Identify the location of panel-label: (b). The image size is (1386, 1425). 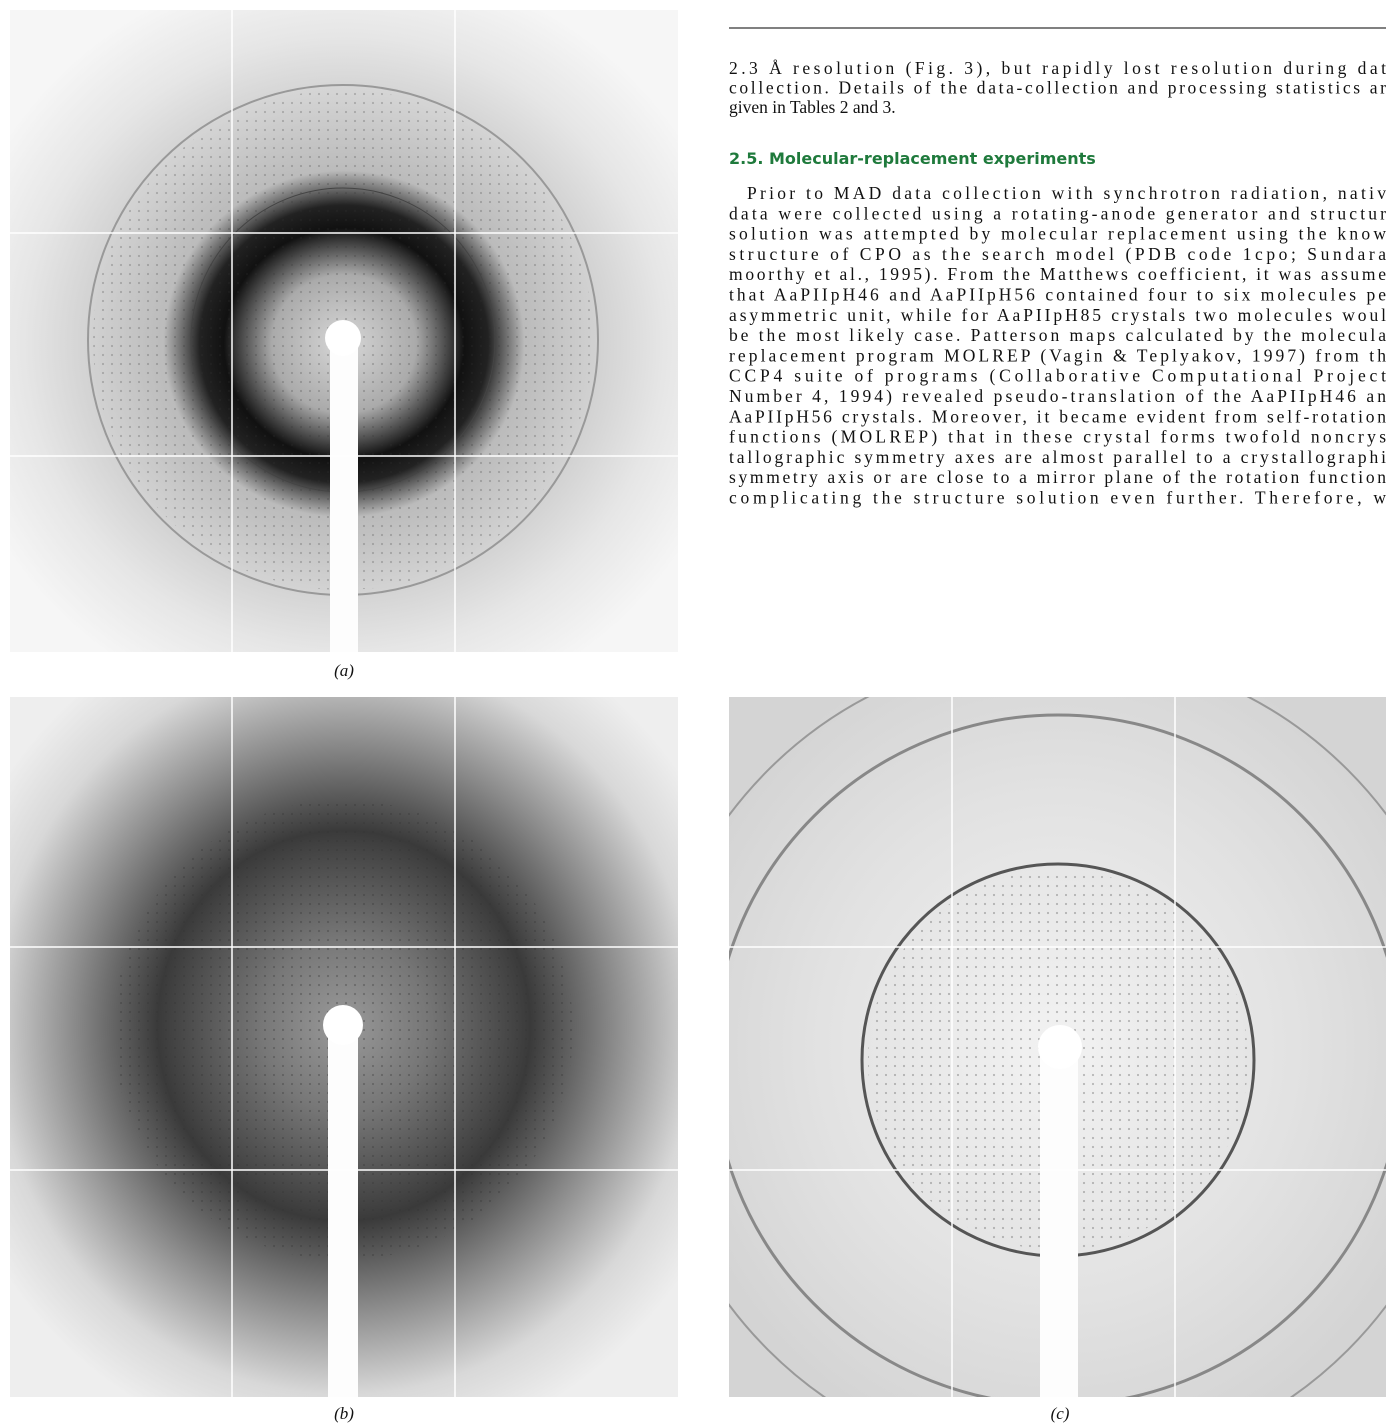
(344, 1413).